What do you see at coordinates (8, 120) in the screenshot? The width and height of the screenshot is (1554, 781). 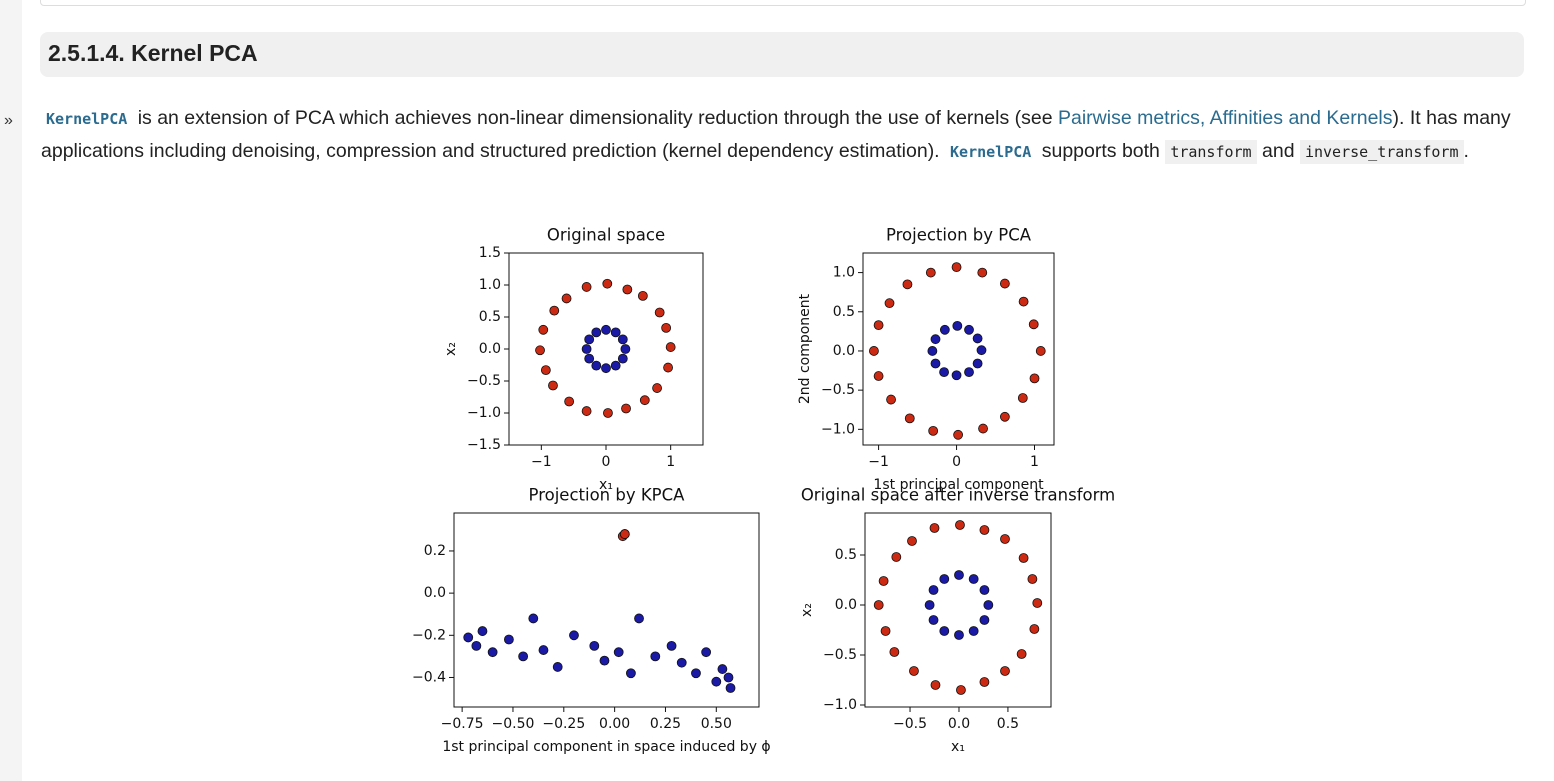 I see `sidebar-toggle: »` at bounding box center [8, 120].